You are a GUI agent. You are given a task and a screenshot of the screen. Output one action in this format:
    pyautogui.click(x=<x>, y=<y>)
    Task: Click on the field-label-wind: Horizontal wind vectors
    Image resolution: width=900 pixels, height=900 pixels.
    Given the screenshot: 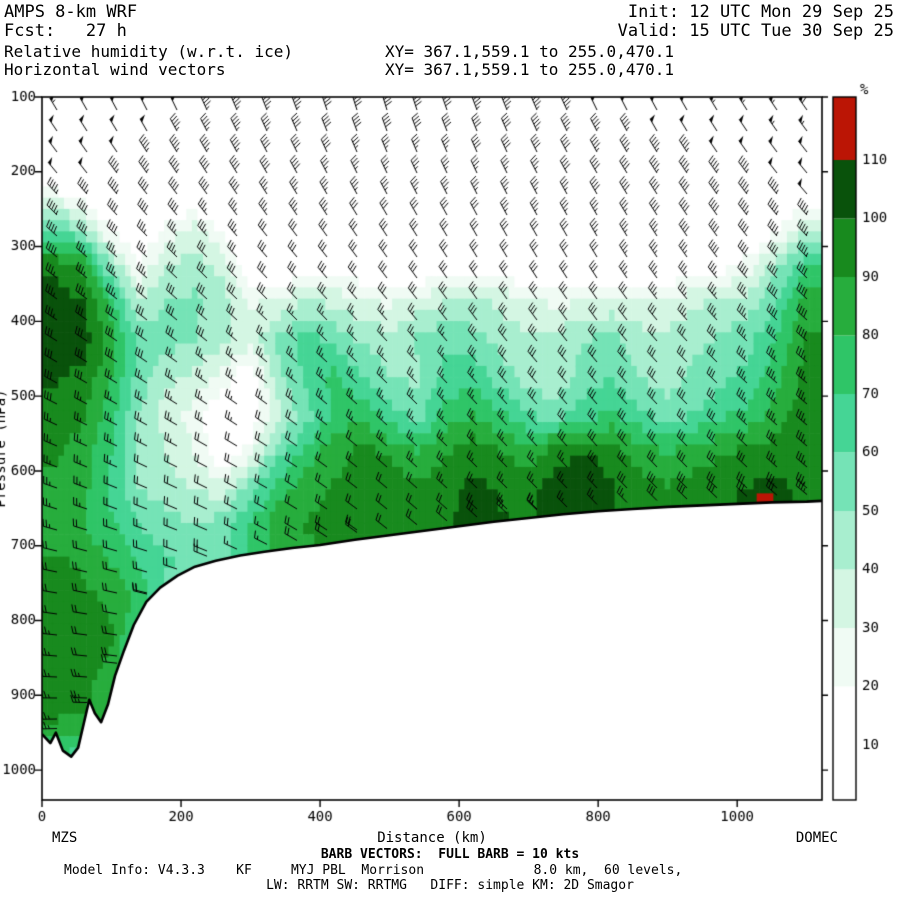 What is the action you would take?
    pyautogui.click(x=115, y=69)
    